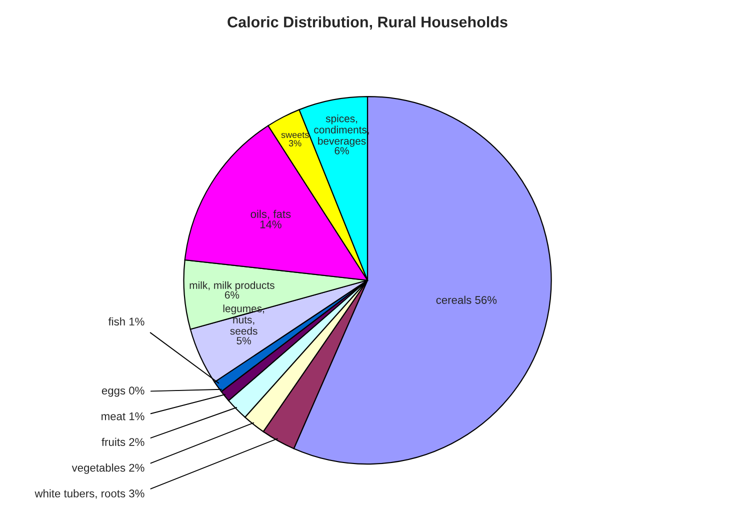 The image size is (735, 519). I want to click on slice-label: milk, milk products, so click(232, 286).